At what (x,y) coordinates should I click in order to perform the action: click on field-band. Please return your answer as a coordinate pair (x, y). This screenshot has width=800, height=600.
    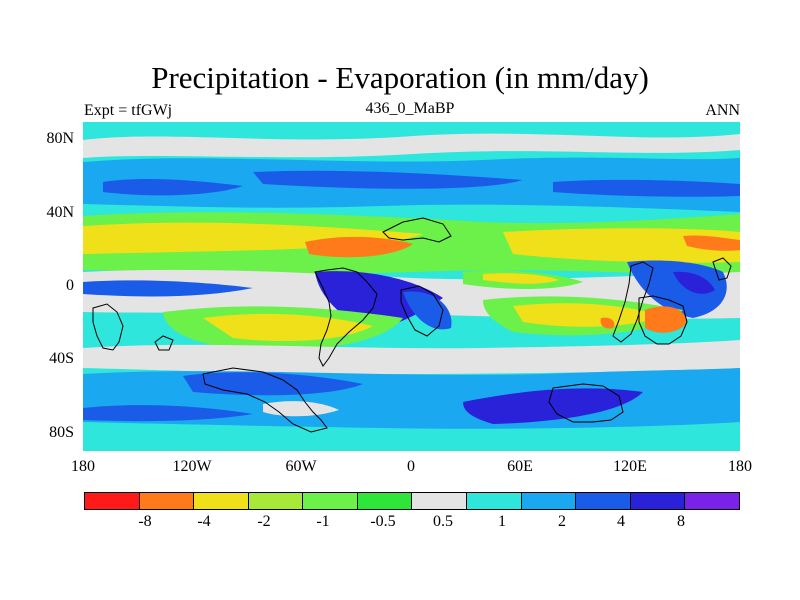
    Looking at the image, I should click on (411, 357).